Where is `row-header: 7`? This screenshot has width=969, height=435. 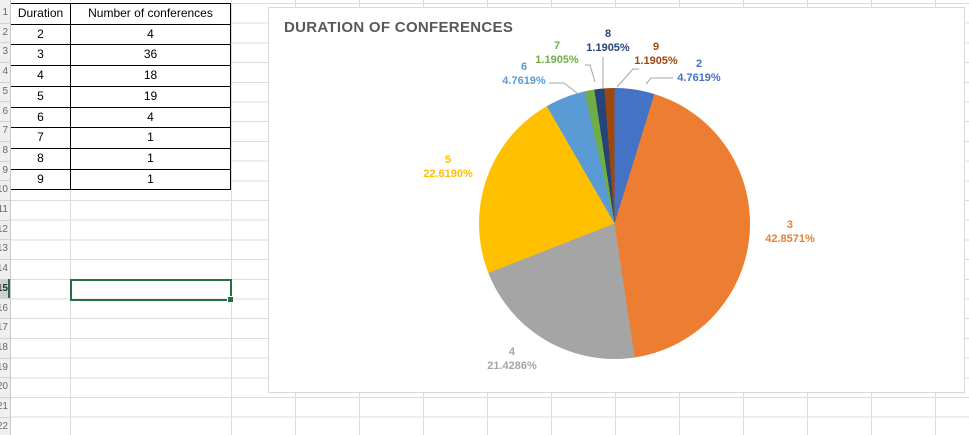
row-header: 7 is located at coordinates (5, 131).